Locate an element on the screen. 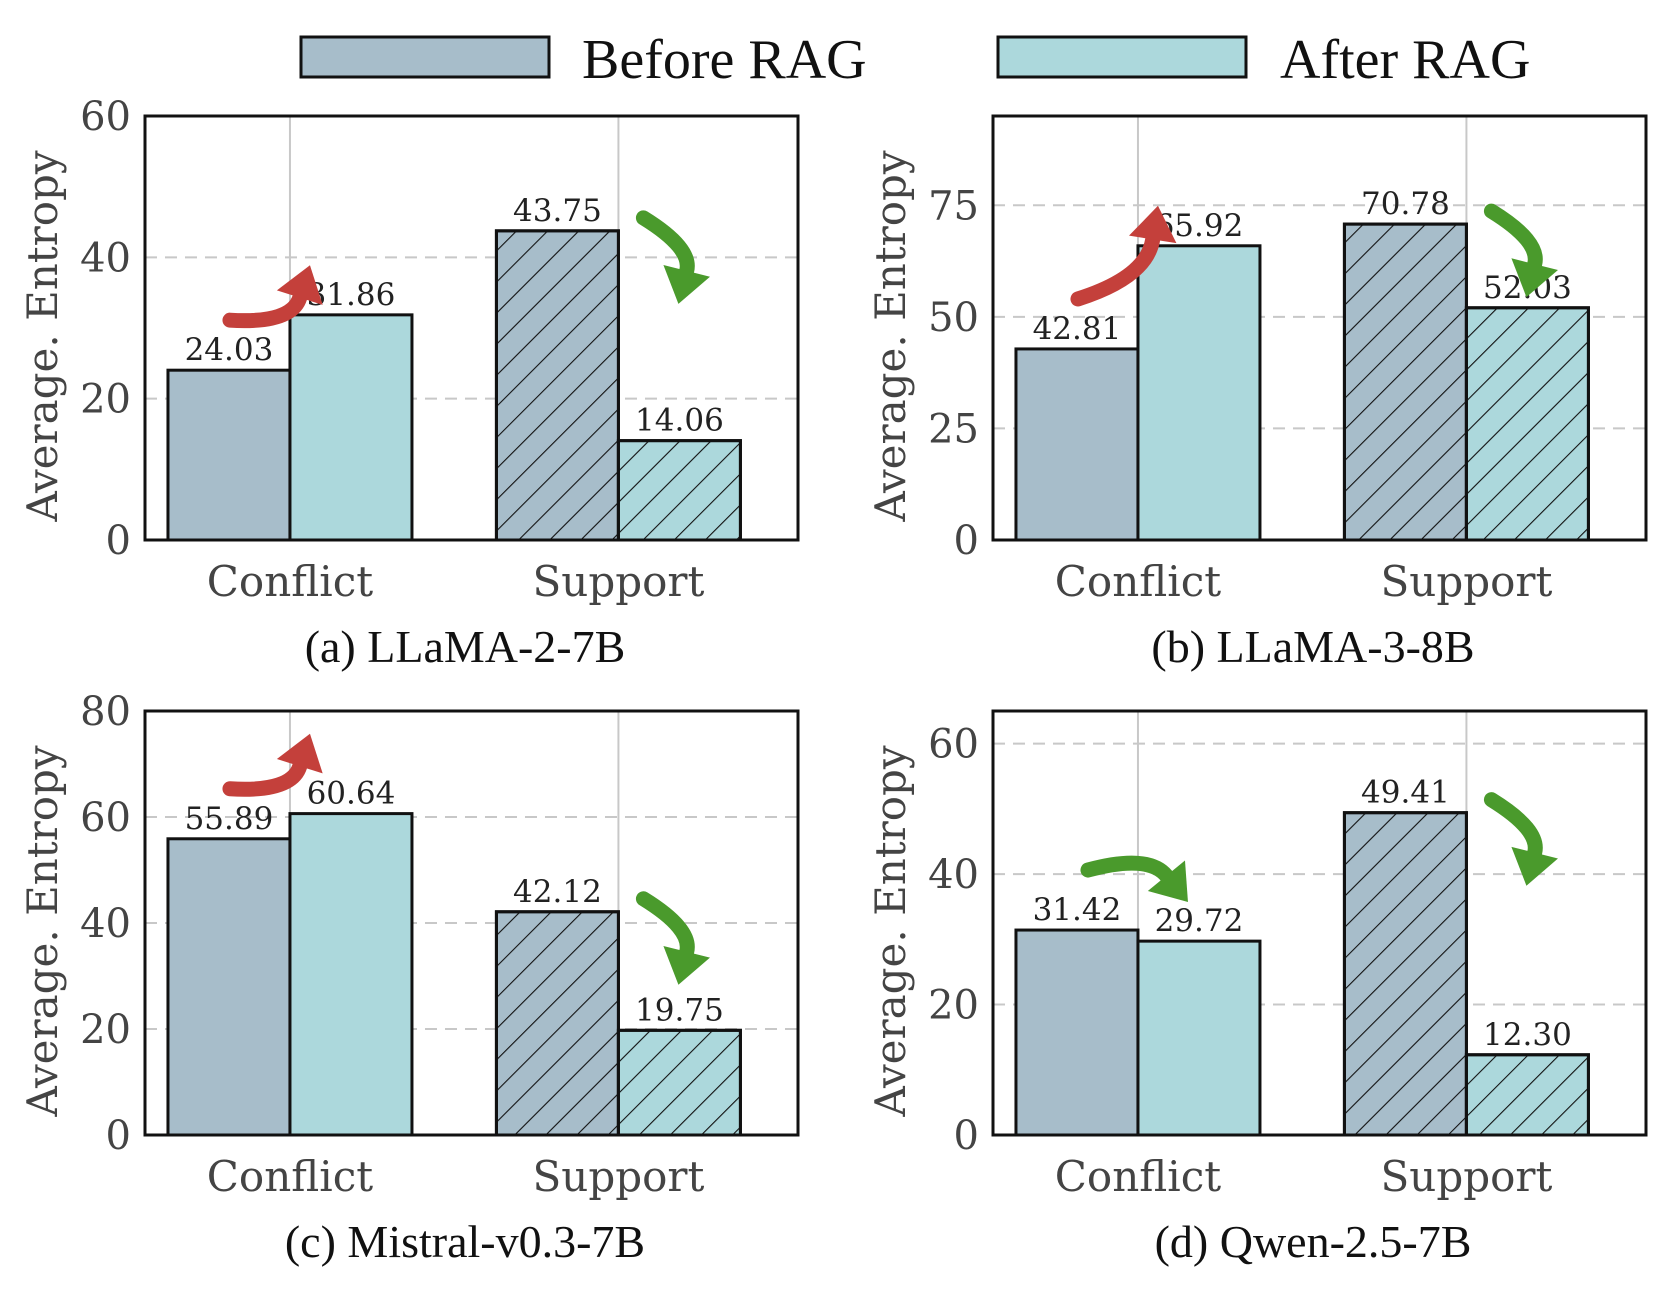  y-tick-a-0: 0 is located at coordinates (118, 541).